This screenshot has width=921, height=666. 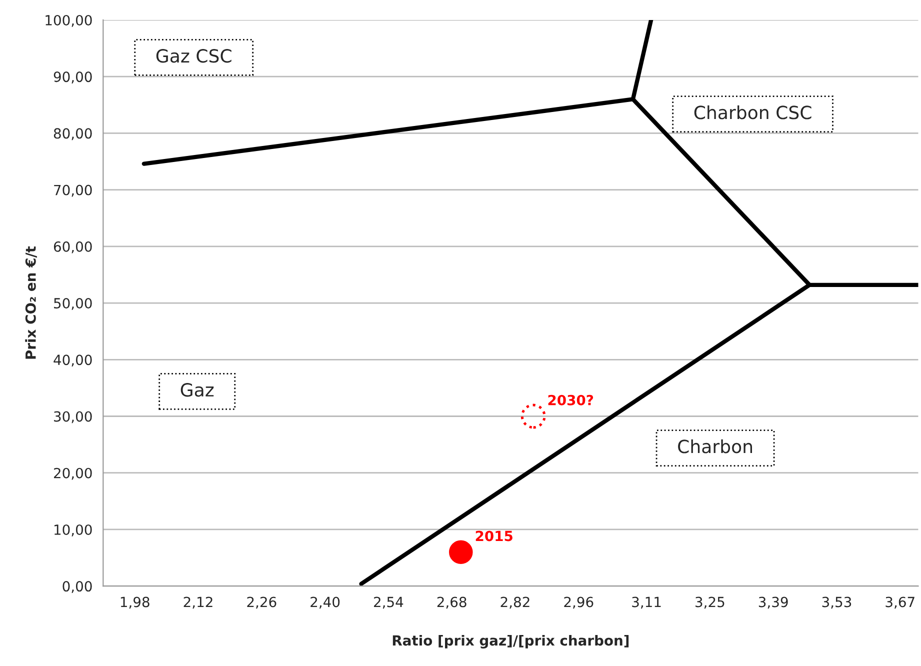 I want to click on x-tick-label: 2,54, so click(x=389, y=602).